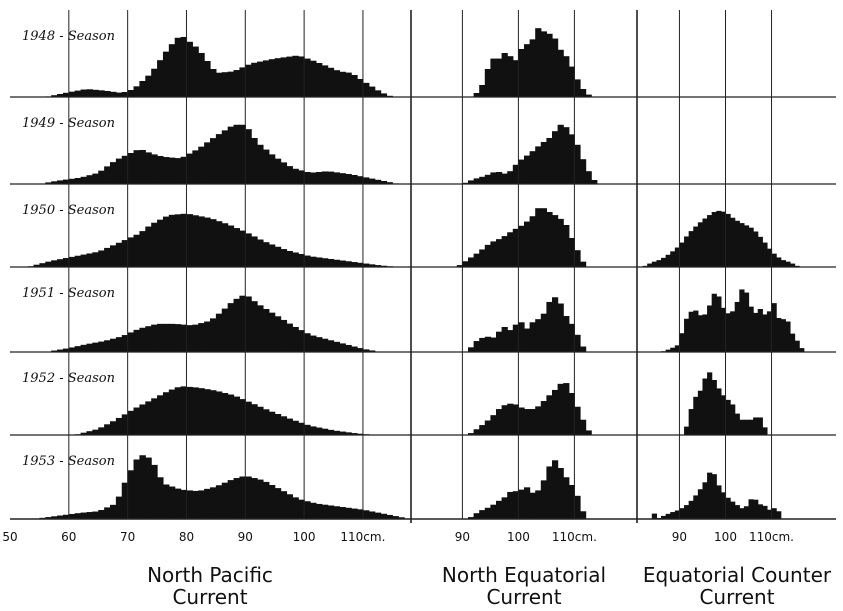 This screenshot has width=843, height=611. Describe the element at coordinates (213, 324) in the screenshot. I see `panel-1-row-4-histogram` at that location.